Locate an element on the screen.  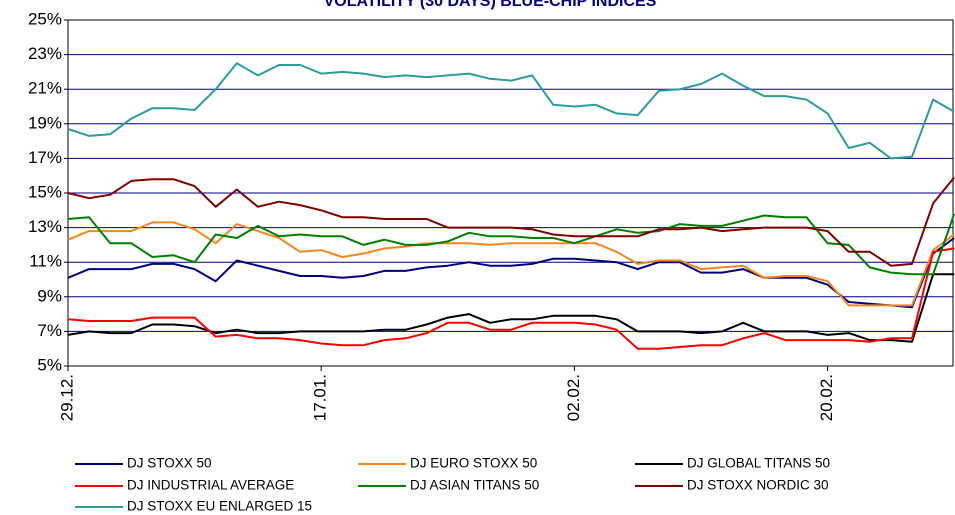
y-tick-label: 23% is located at coordinates (45, 53).